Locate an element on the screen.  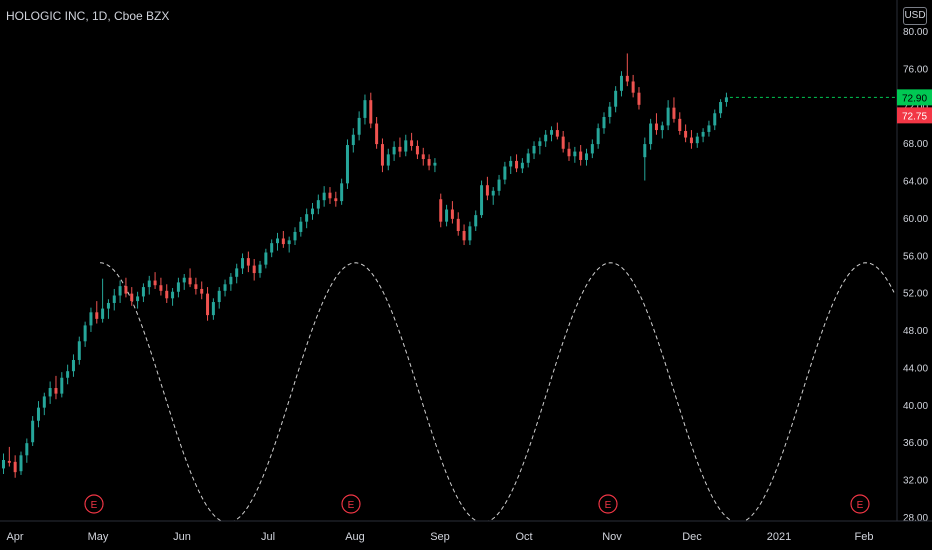
price-tick-label: 36.00 is located at coordinates (915, 443).